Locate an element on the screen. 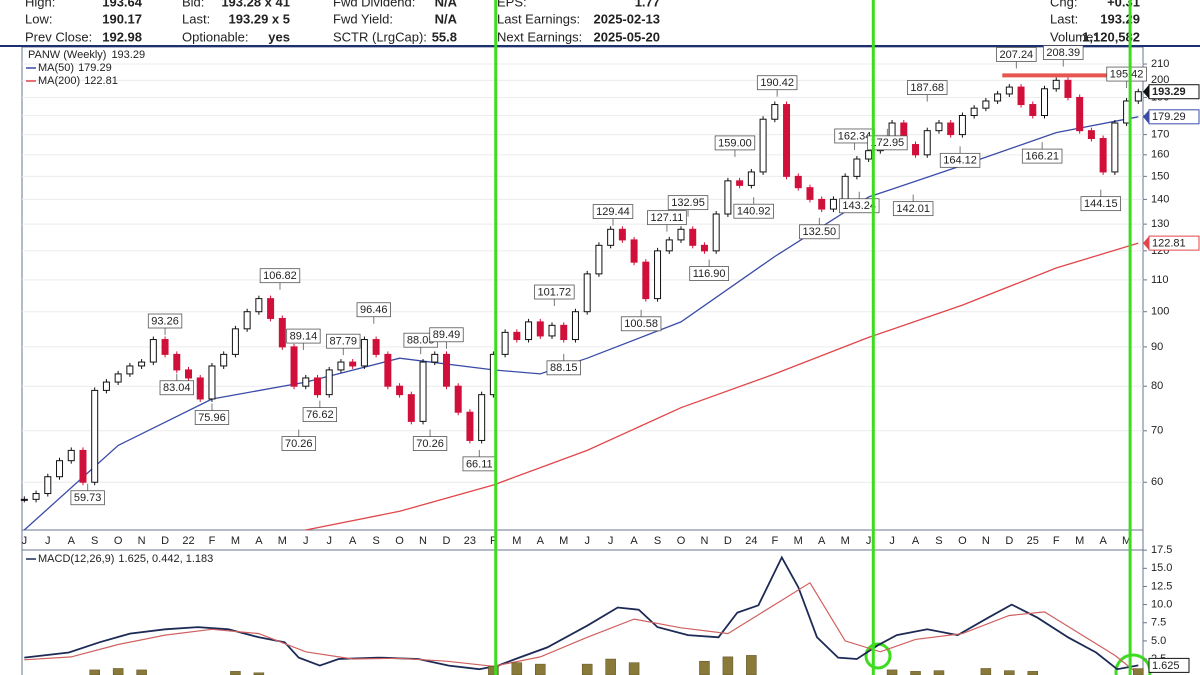  header-label: Volume: is located at coordinates (1073, 36).